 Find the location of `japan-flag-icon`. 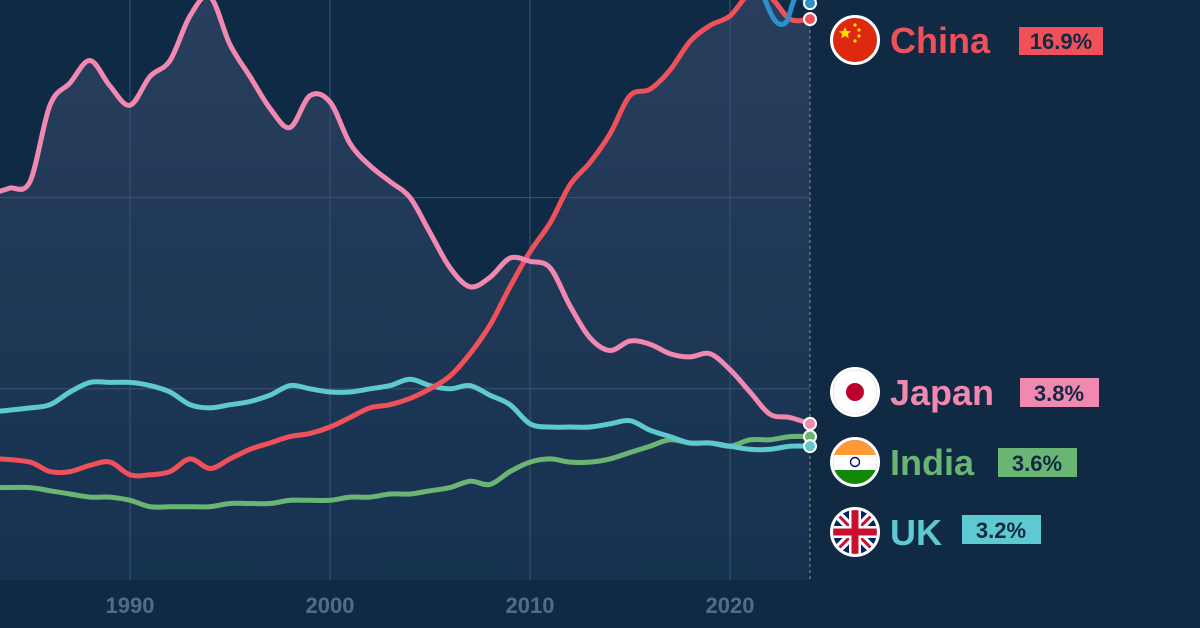

japan-flag-icon is located at coordinates (855, 392).